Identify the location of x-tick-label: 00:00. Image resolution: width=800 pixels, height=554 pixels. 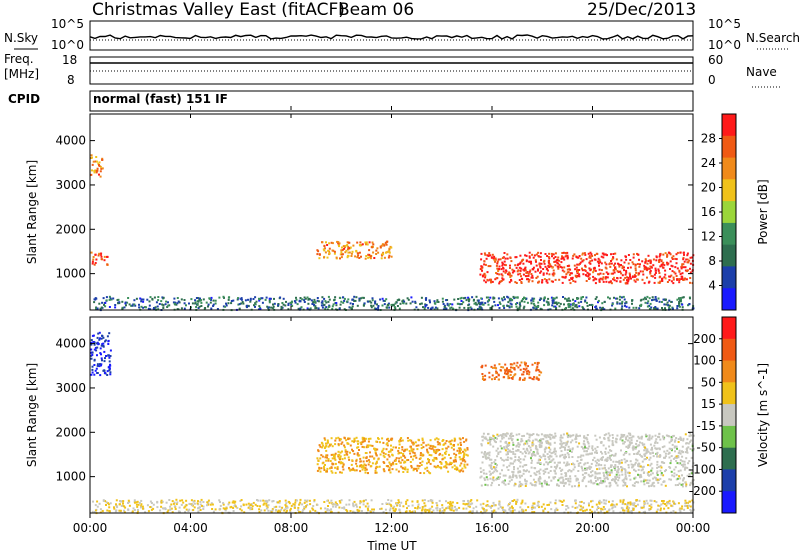
(693, 528).